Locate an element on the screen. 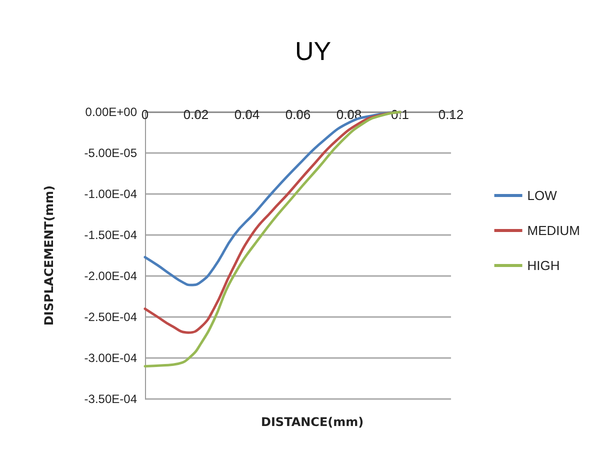 The width and height of the screenshot is (603, 461). chart-title: UY is located at coordinates (313, 51).